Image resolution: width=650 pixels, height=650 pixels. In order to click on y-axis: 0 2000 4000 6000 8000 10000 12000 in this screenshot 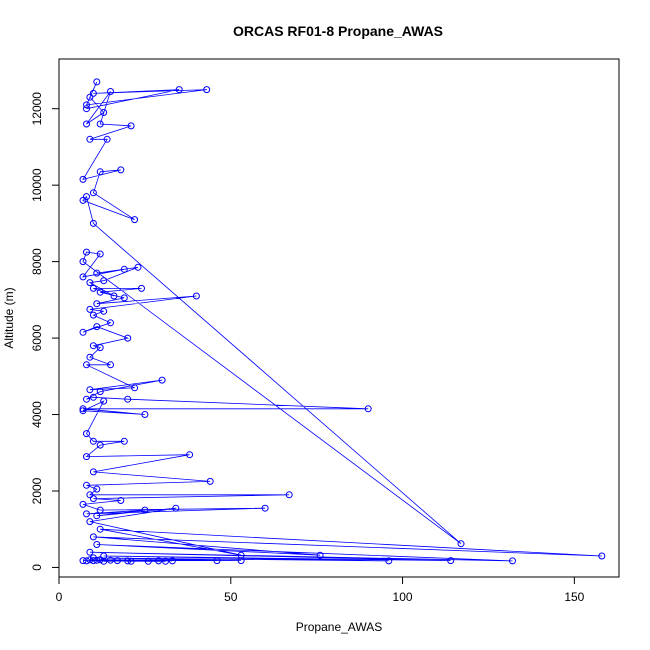, I will do `click(44, 331)`.